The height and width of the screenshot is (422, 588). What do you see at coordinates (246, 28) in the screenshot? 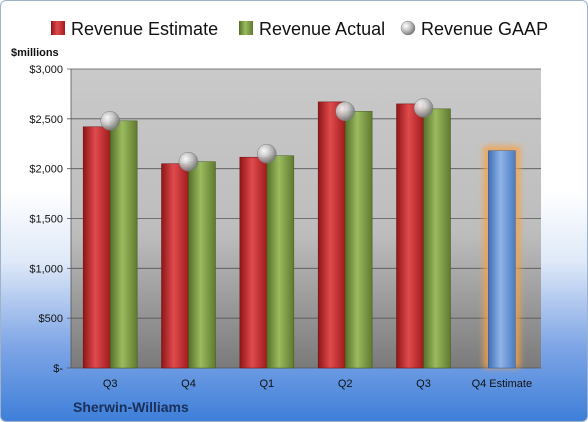
I see `legend-swatch-revenue-actual` at bounding box center [246, 28].